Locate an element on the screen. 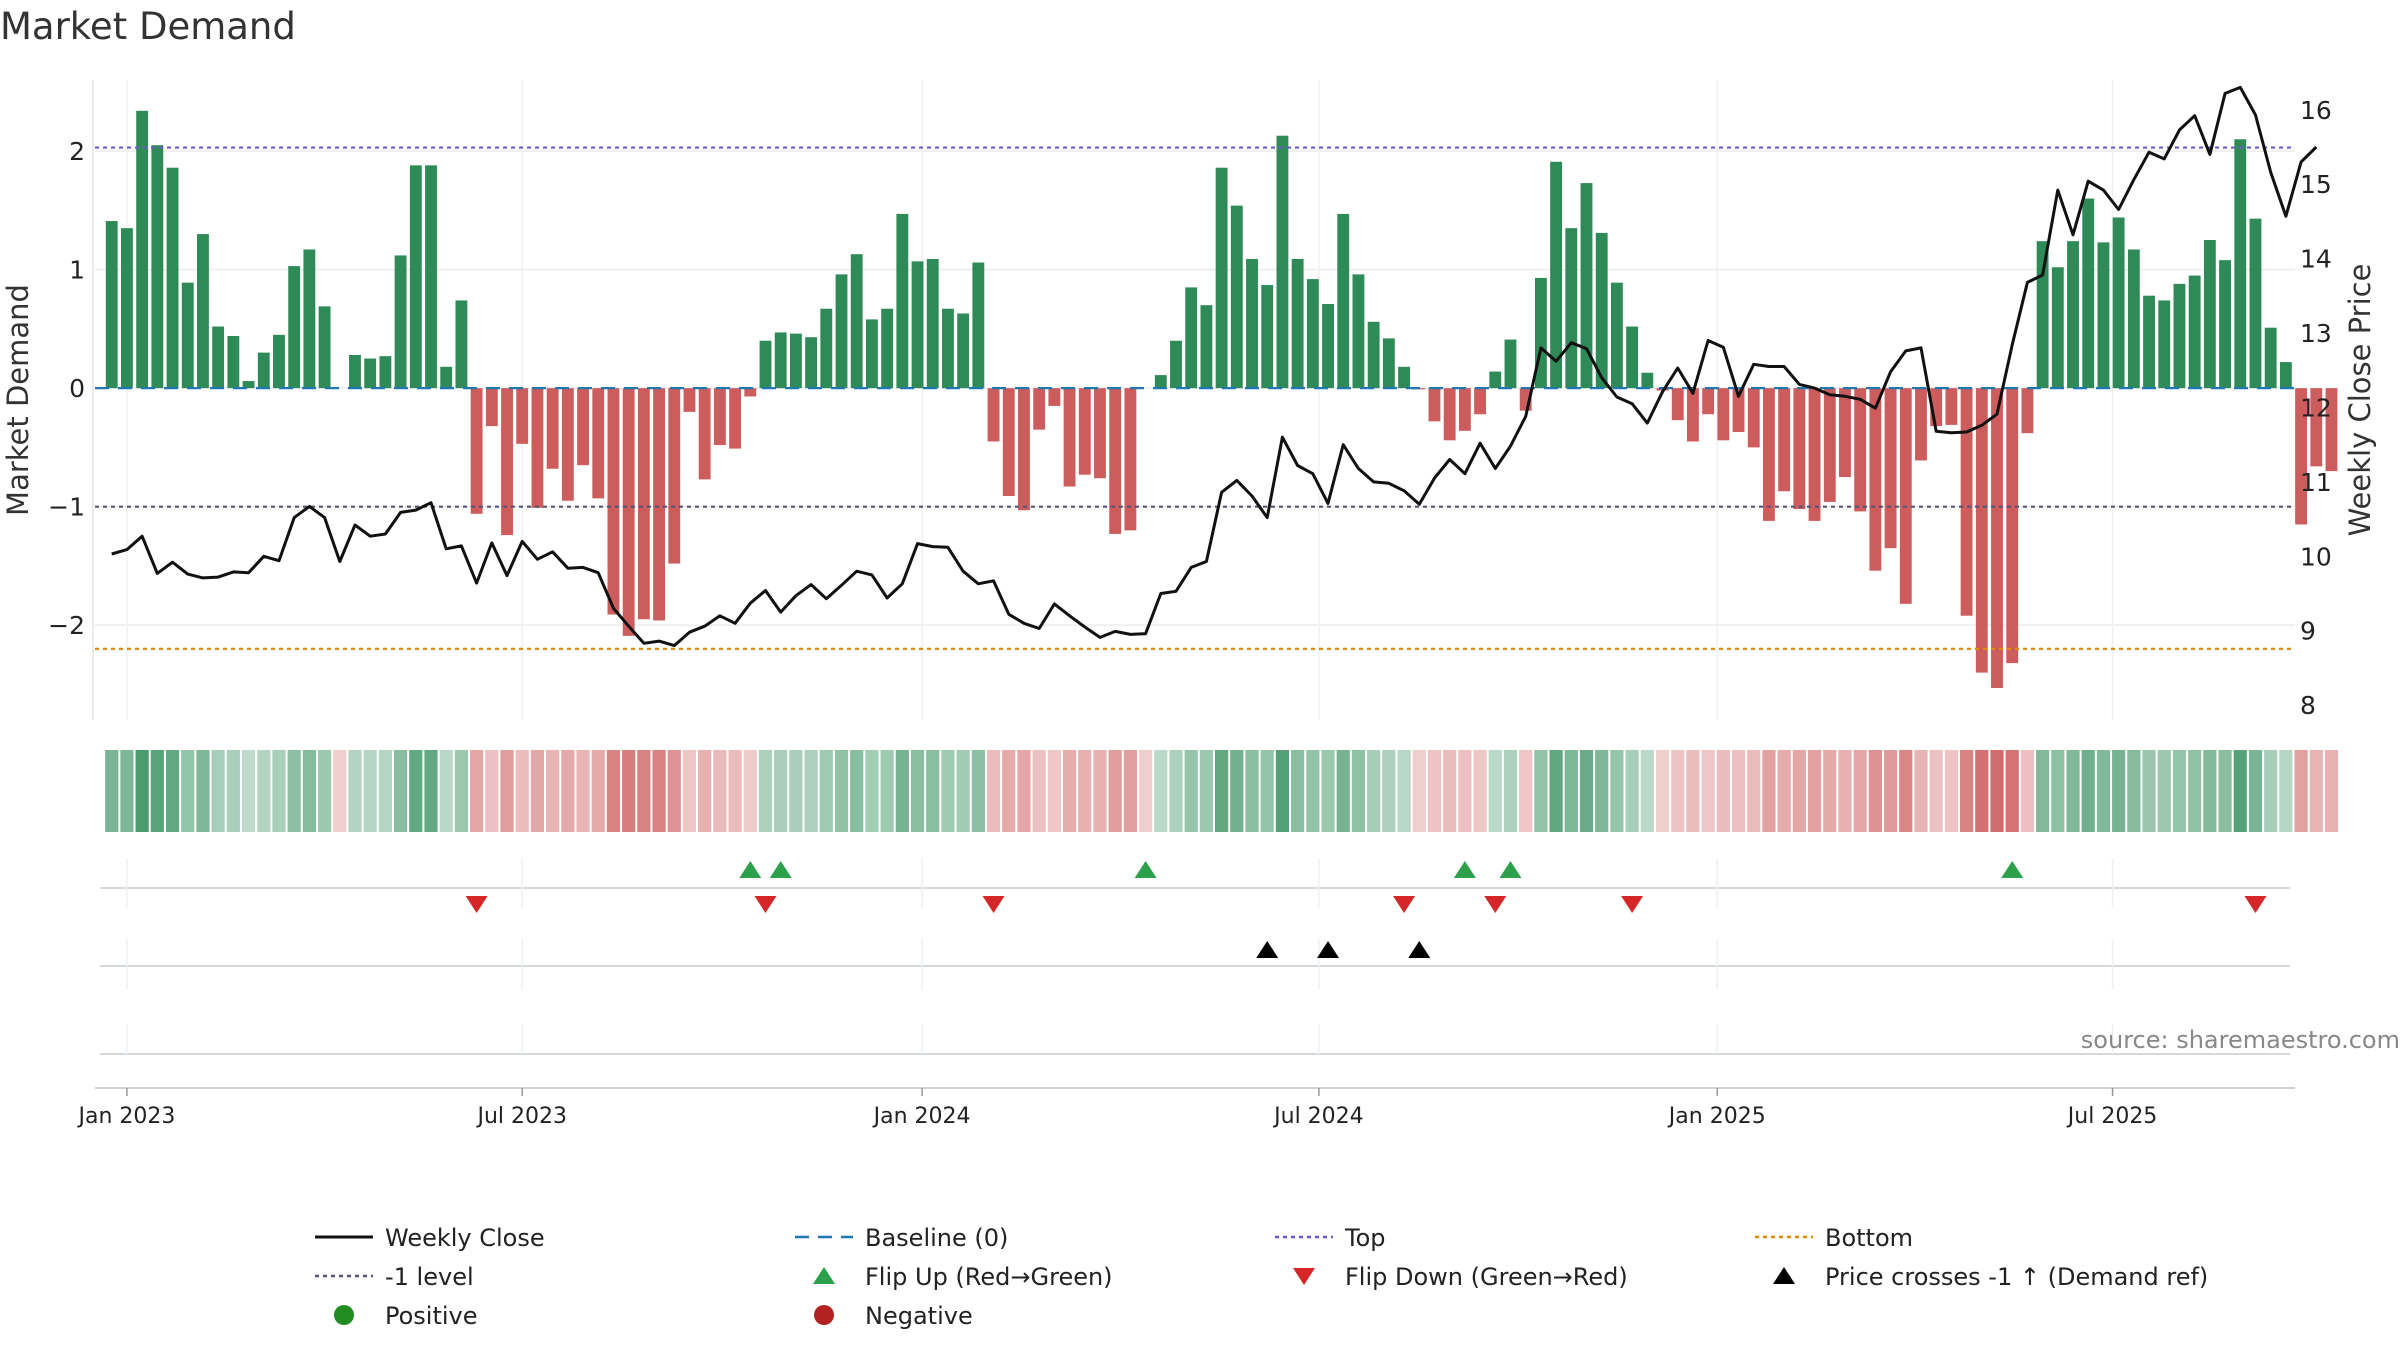 The width and height of the screenshot is (2400, 1350). flip-up-marker is located at coordinates (1145, 869).